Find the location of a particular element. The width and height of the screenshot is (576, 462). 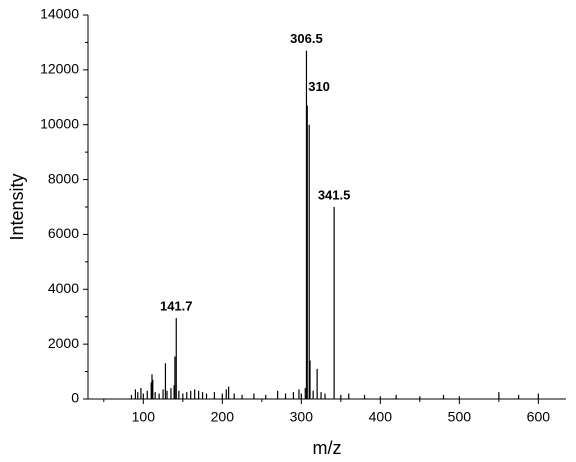

y-tick-label: 8000 is located at coordinates (63, 178).